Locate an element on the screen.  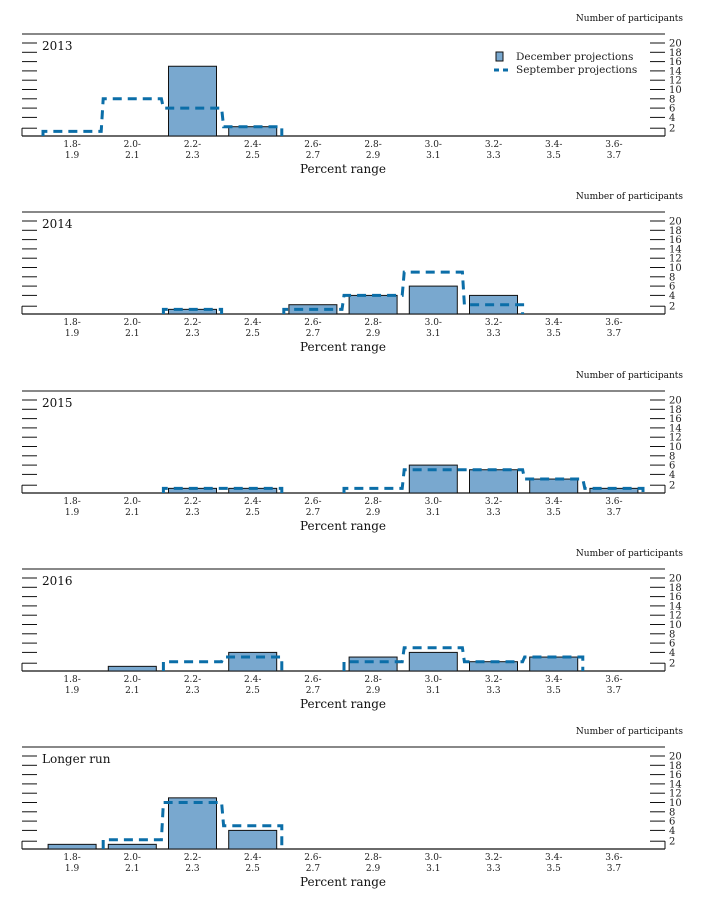
y-tick-label: 10 is located at coordinates (675, 803).